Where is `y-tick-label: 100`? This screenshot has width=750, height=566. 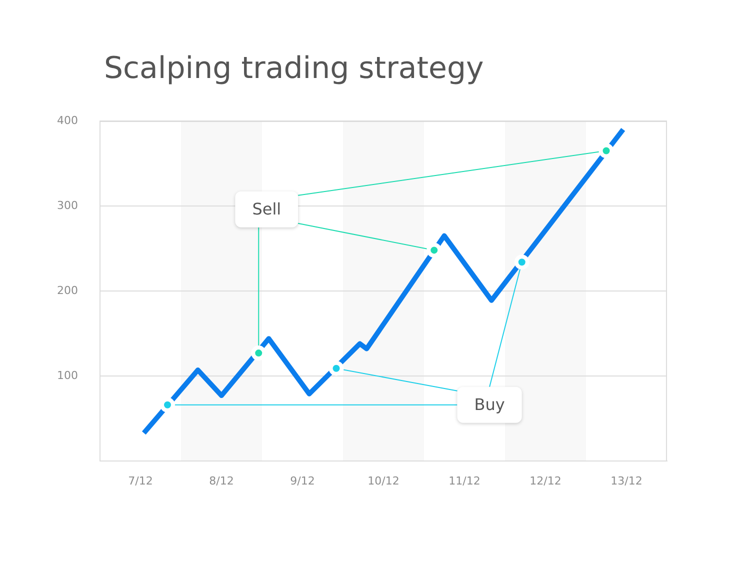
y-tick-label: 100 is located at coordinates (67, 375).